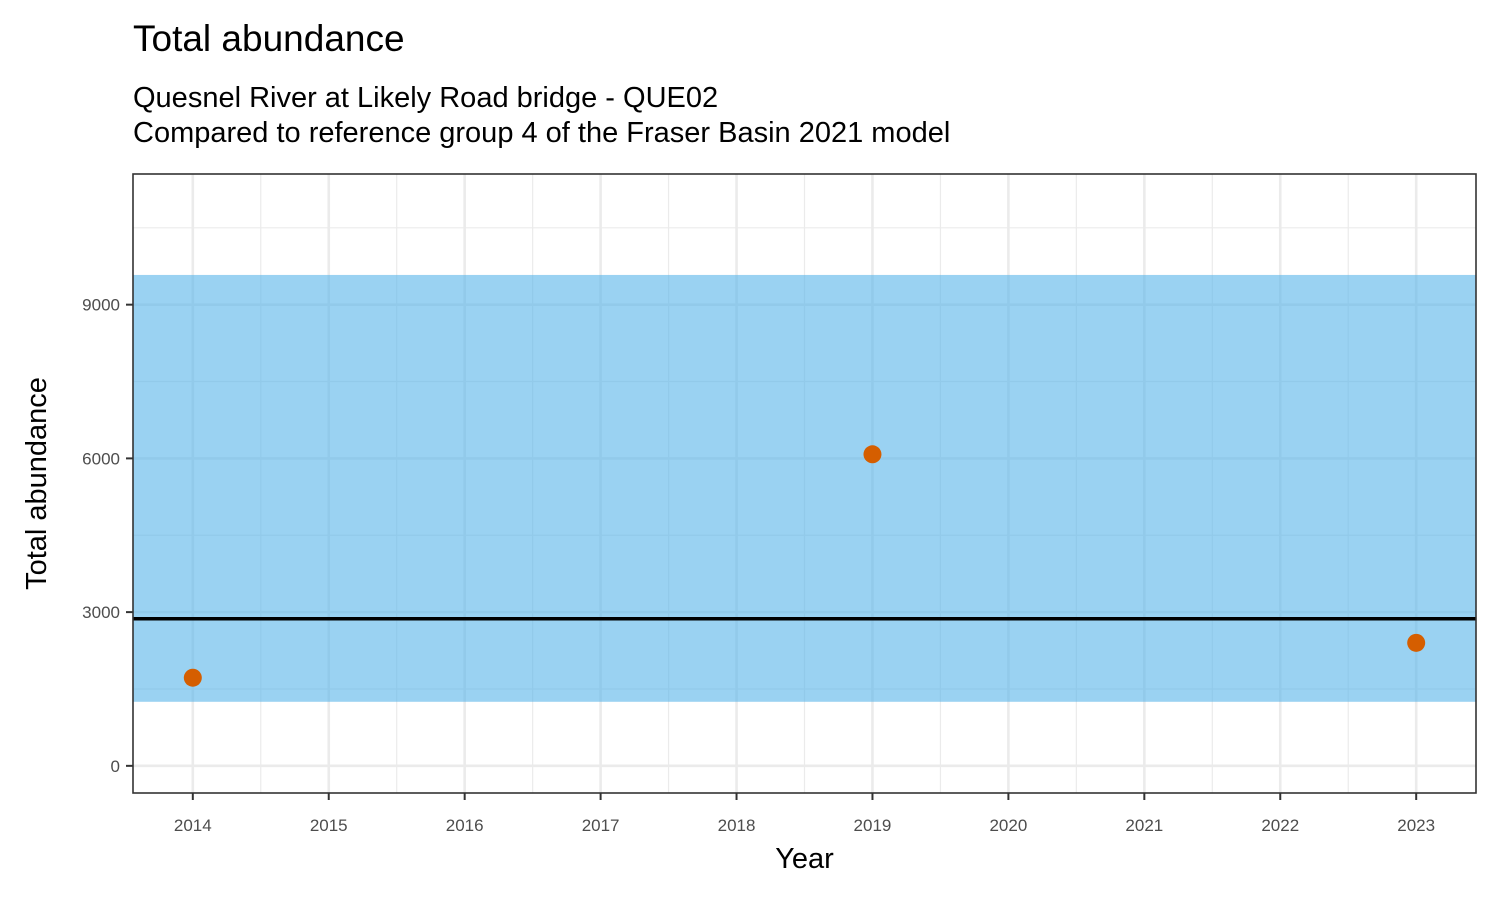  What do you see at coordinates (101, 612) in the screenshot?
I see `y-tick-label: 3000` at bounding box center [101, 612].